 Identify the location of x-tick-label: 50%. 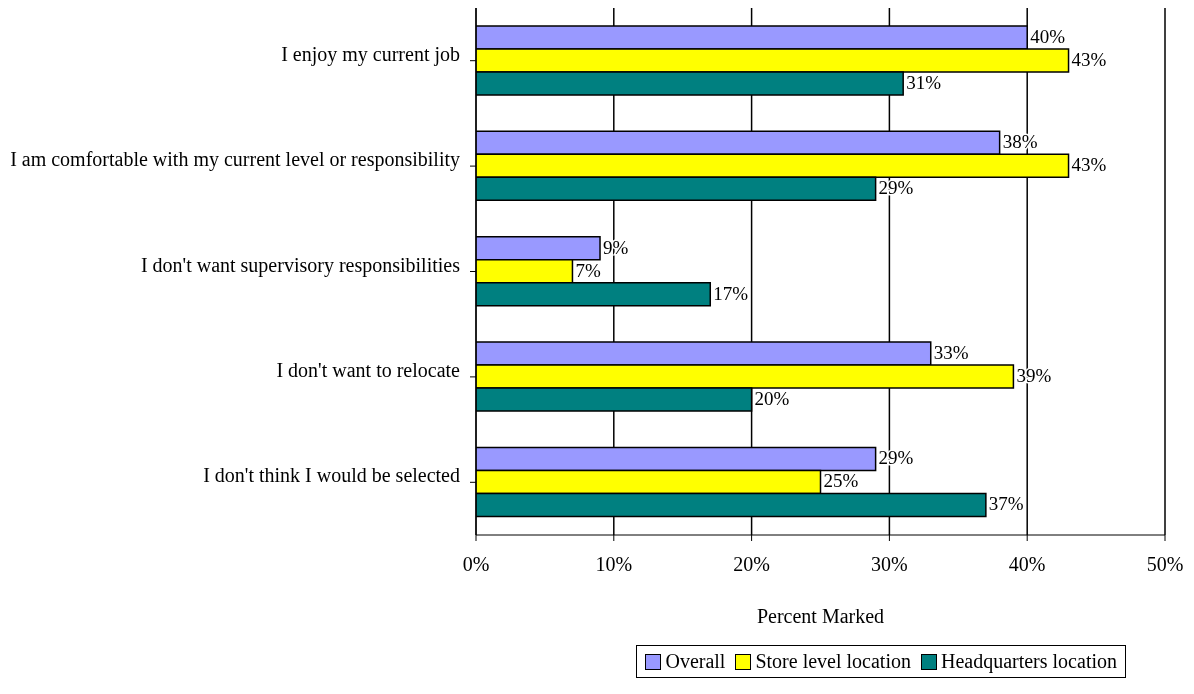
(1165, 564).